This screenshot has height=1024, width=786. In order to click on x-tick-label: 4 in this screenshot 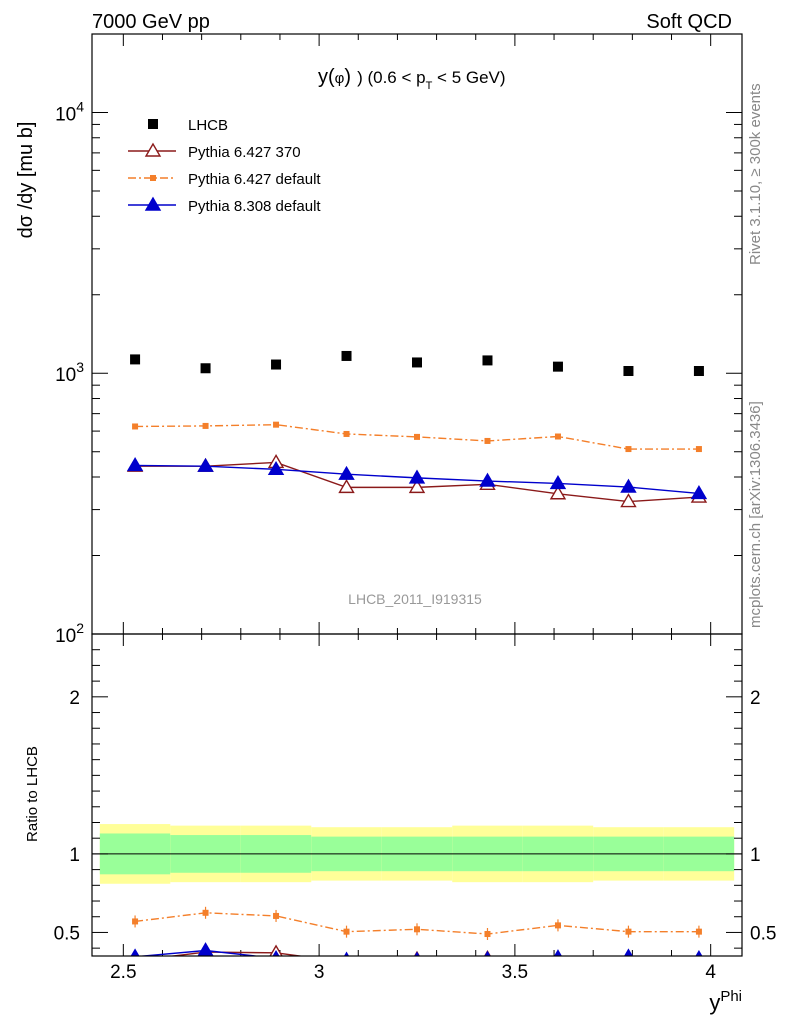, I will do `click(710, 972)`.